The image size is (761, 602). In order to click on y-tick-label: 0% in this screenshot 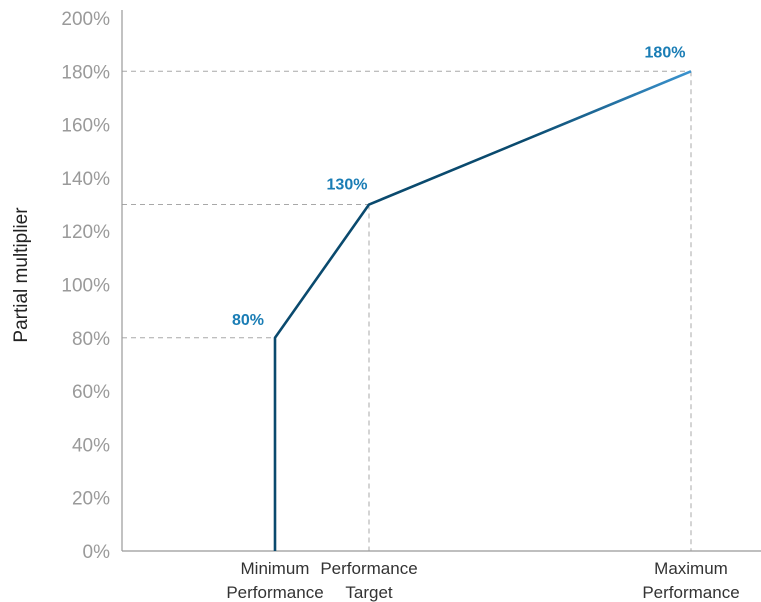, I will do `click(97, 552)`.